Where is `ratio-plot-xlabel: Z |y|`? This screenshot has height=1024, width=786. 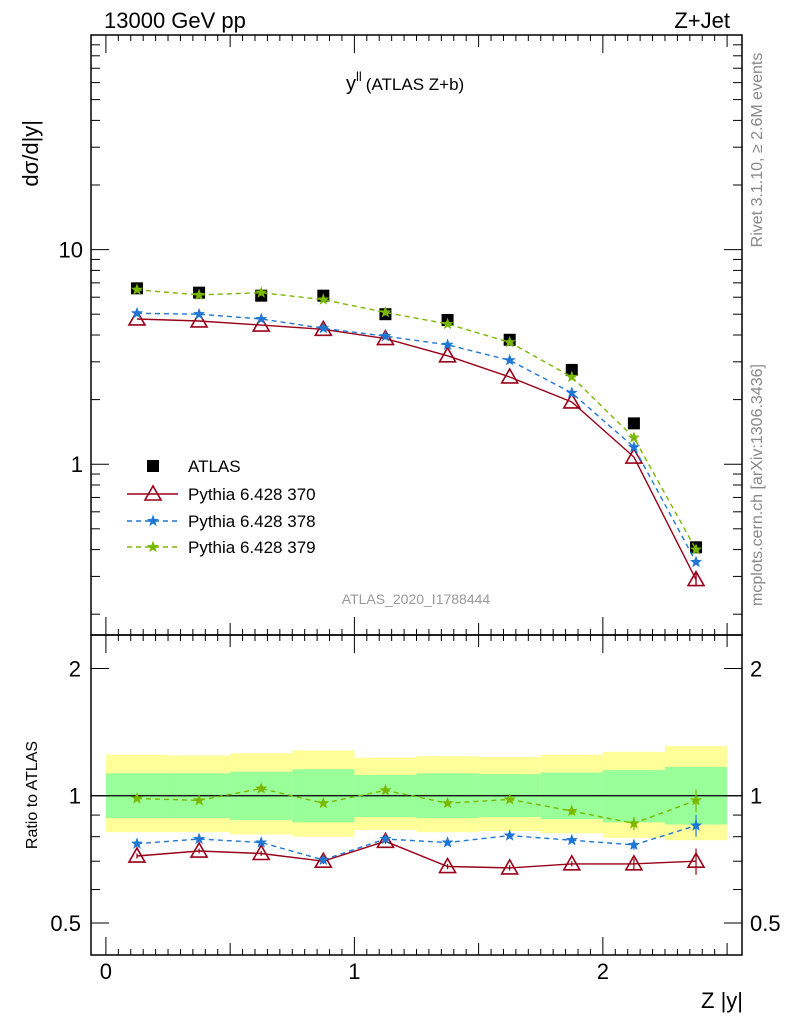 ratio-plot-xlabel: Z |y| is located at coordinates (722, 1000).